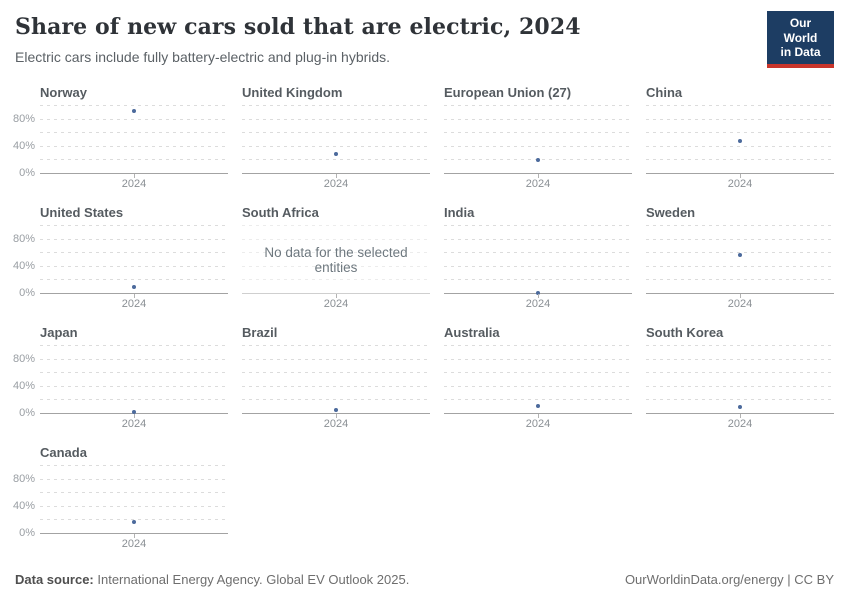 This screenshot has width=850, height=600. Describe the element at coordinates (292, 92) in the screenshot. I see `facet-title-united-kingdom: United Kingdom` at that location.